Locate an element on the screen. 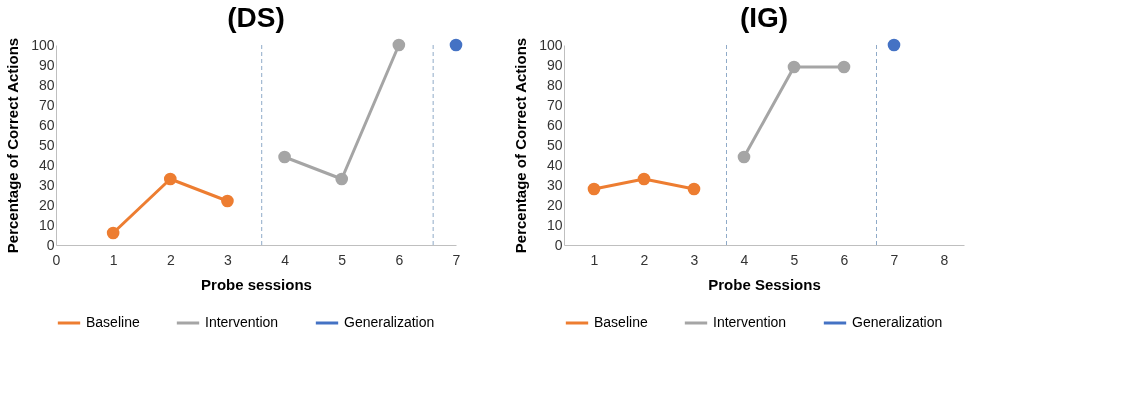  x-axis-title: Probe sessions is located at coordinates (256, 284).